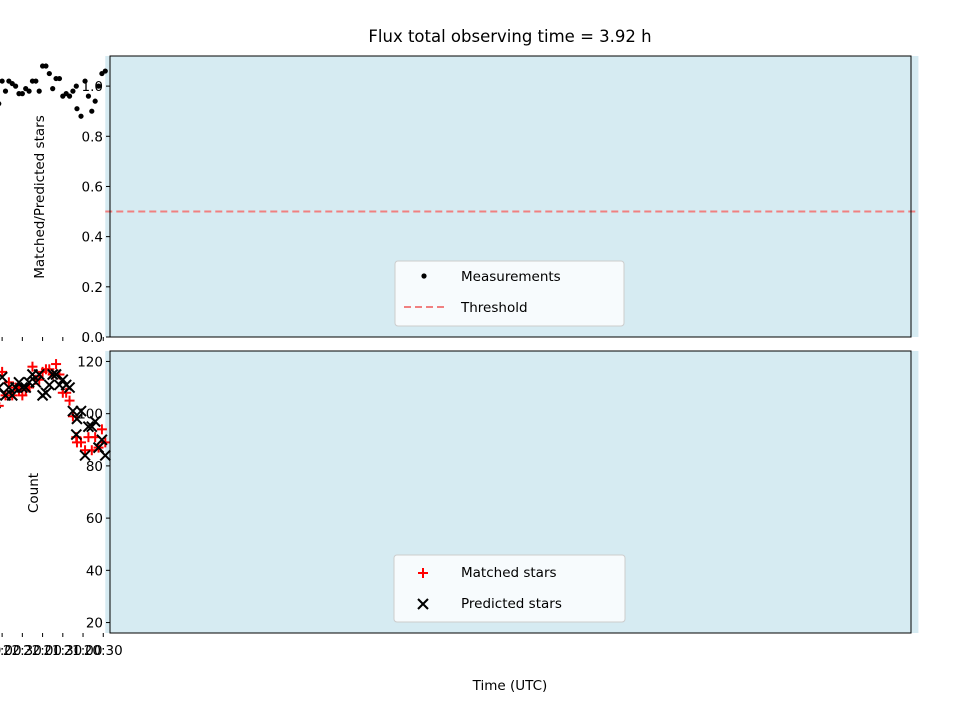  I want to click on y-tick-label: 120, so click(90, 362).